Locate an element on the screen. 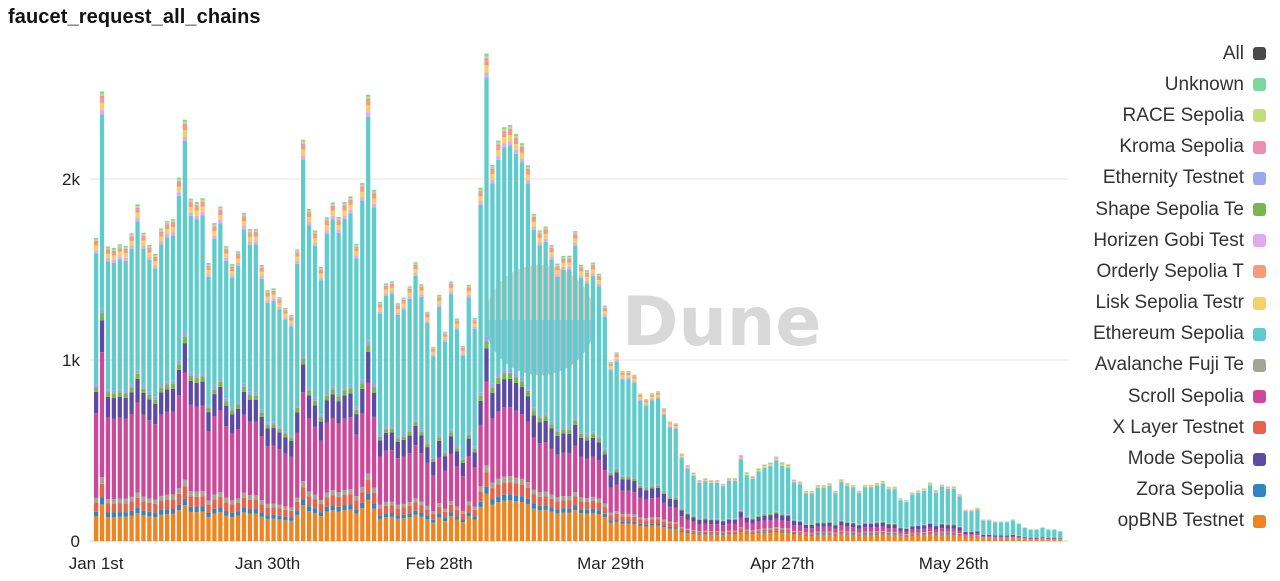  legend-item: Lisk Sepolia Testr is located at coordinates (1166, 303).